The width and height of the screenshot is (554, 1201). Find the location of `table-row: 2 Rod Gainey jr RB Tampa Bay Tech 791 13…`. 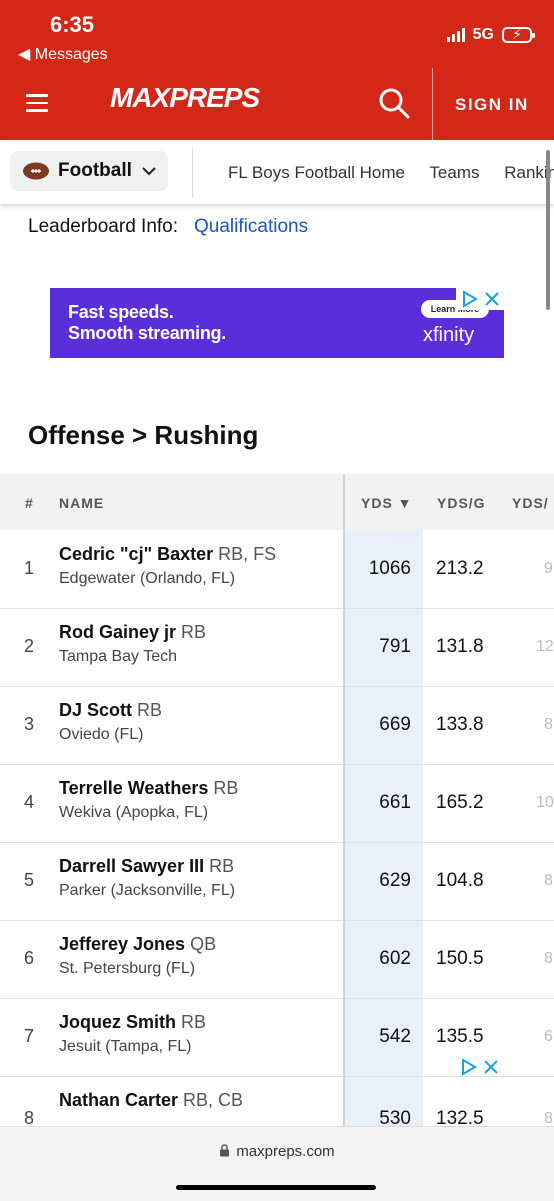

table-row: 2 Rod Gainey jr RB Tampa Bay Tech 791 13… is located at coordinates (277, 647).